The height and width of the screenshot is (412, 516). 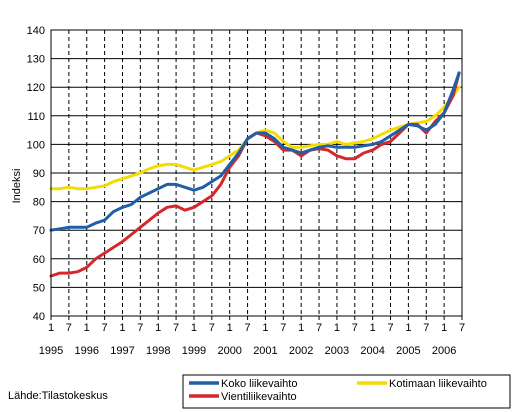 What do you see at coordinates (36, 60) in the screenshot?
I see `y-tick-label: 130` at bounding box center [36, 60].